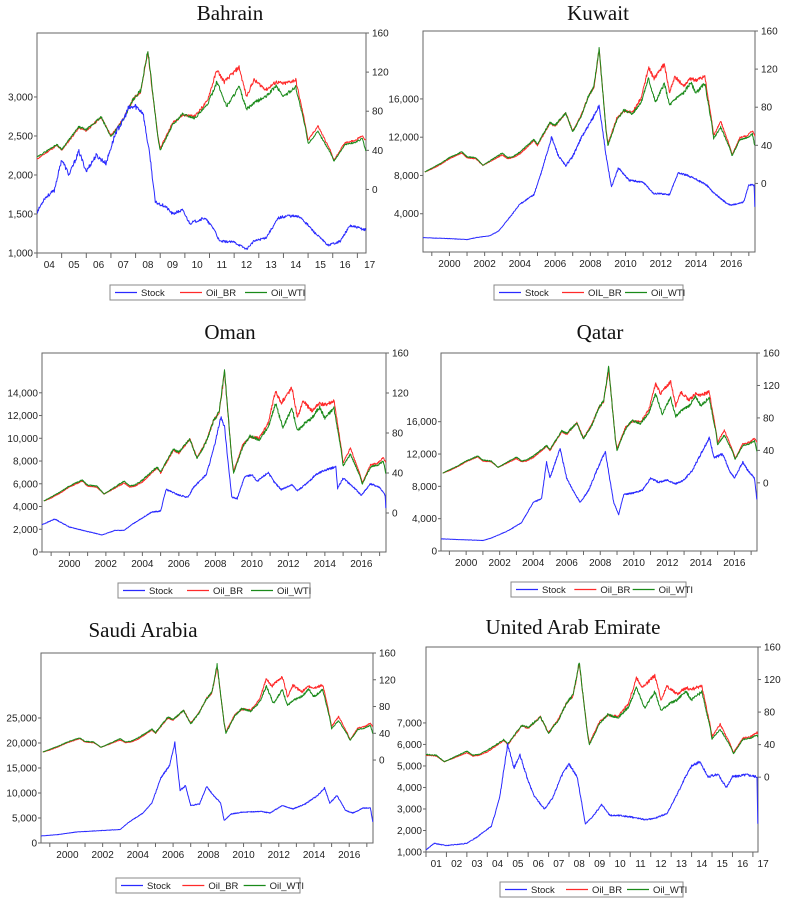 The image size is (798, 901). I want to click on x-tick-label: 10, so click(621, 864).